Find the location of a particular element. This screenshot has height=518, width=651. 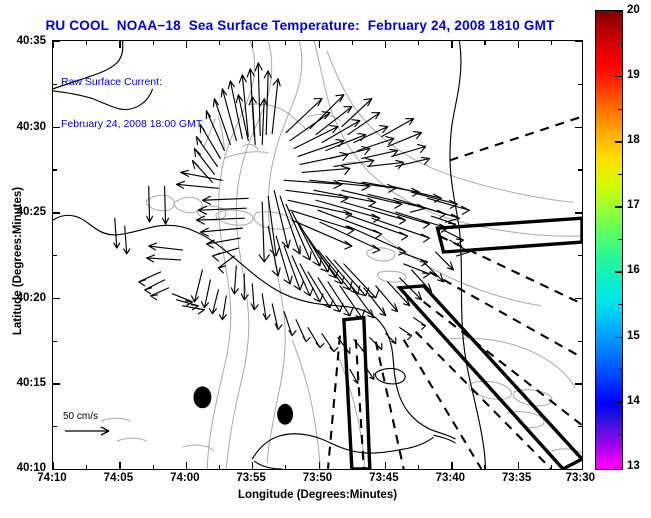

x-tick-label: 73:45 is located at coordinates (384, 478).